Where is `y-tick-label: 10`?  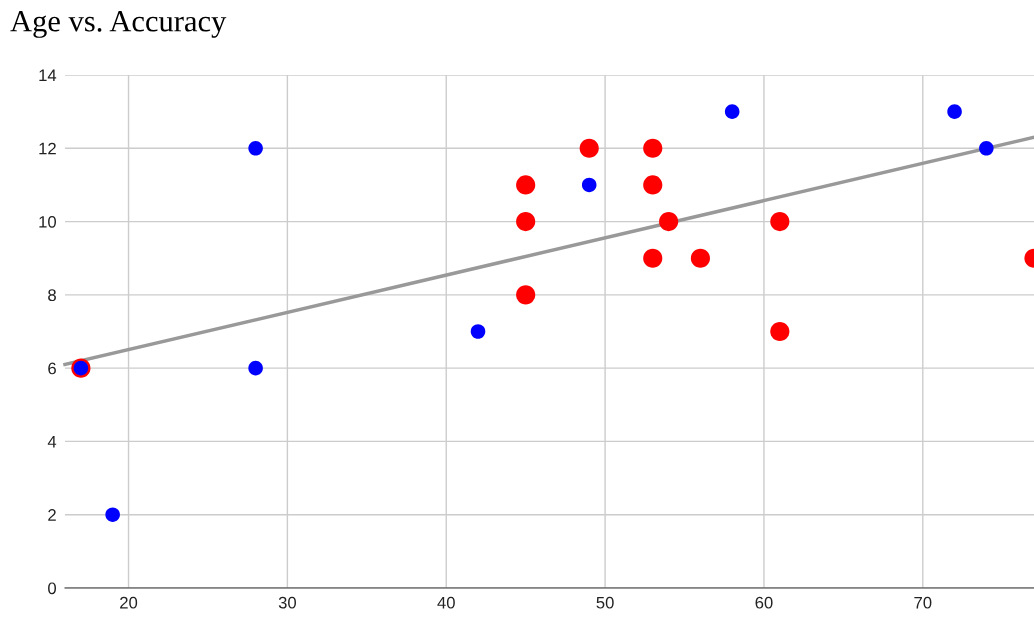
y-tick-label: 10 is located at coordinates (48, 221).